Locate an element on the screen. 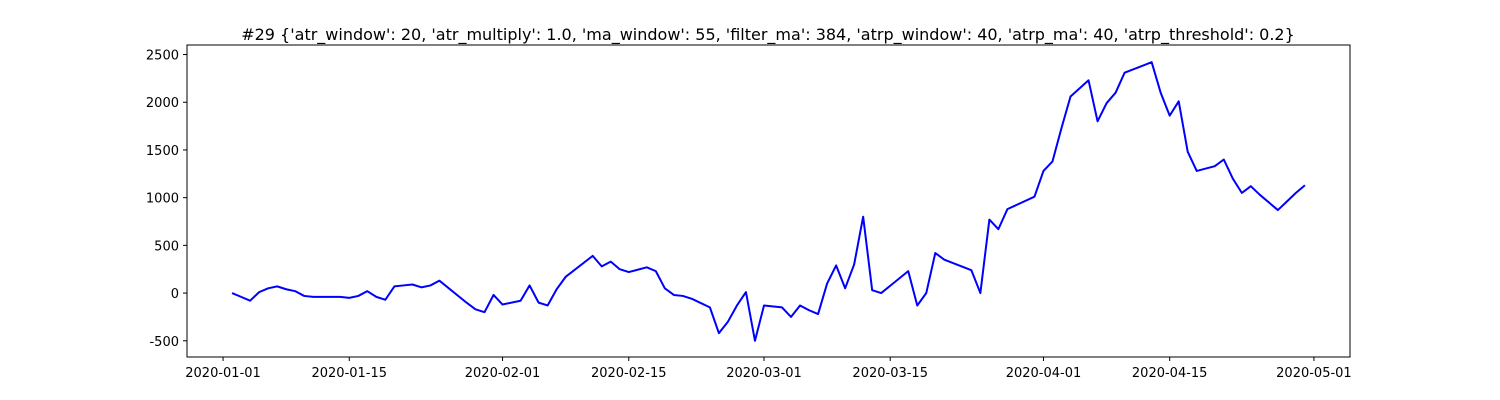 The width and height of the screenshot is (1500, 400). x-tick-label: 2020-03-01 is located at coordinates (764, 373).